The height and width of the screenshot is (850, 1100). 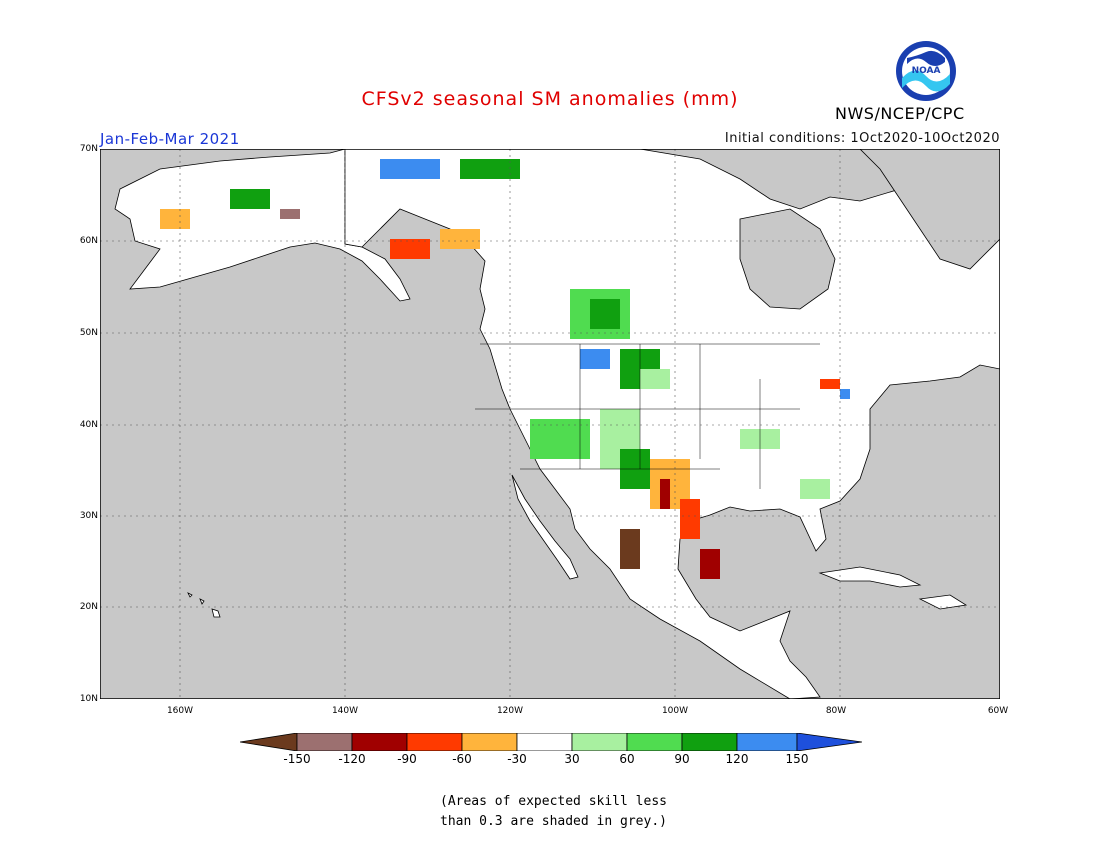 I want to click on land-alaska, so click(x=262, y=225).